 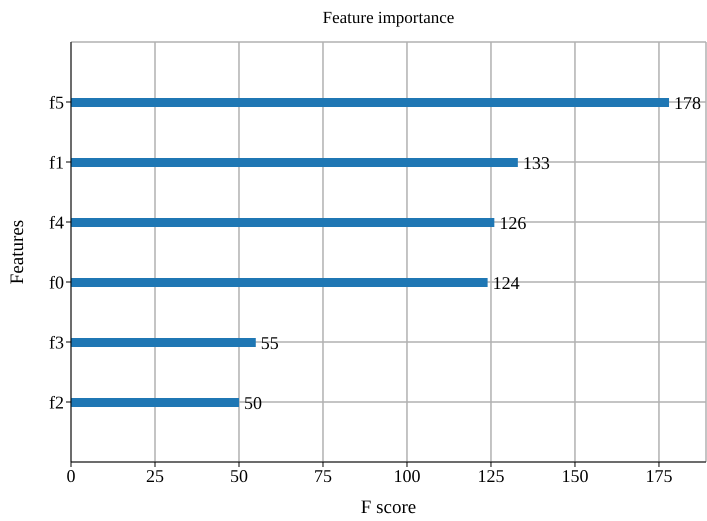 I want to click on data-label: 133, so click(x=536, y=162).